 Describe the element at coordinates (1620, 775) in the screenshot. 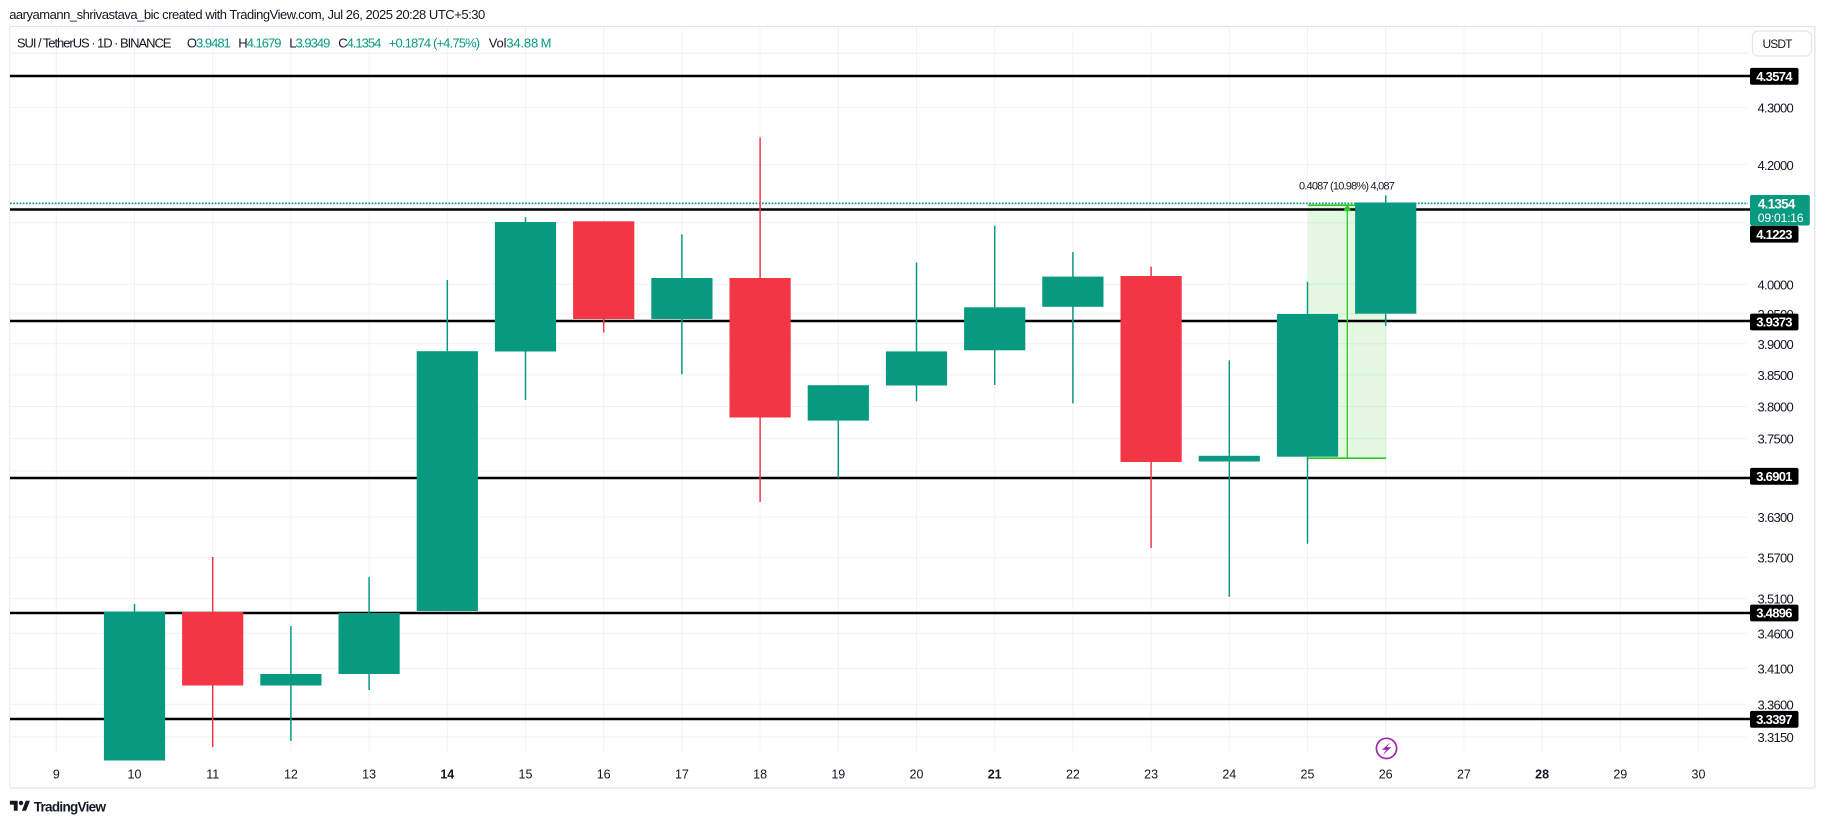

I see `svg-text: 29` at that location.